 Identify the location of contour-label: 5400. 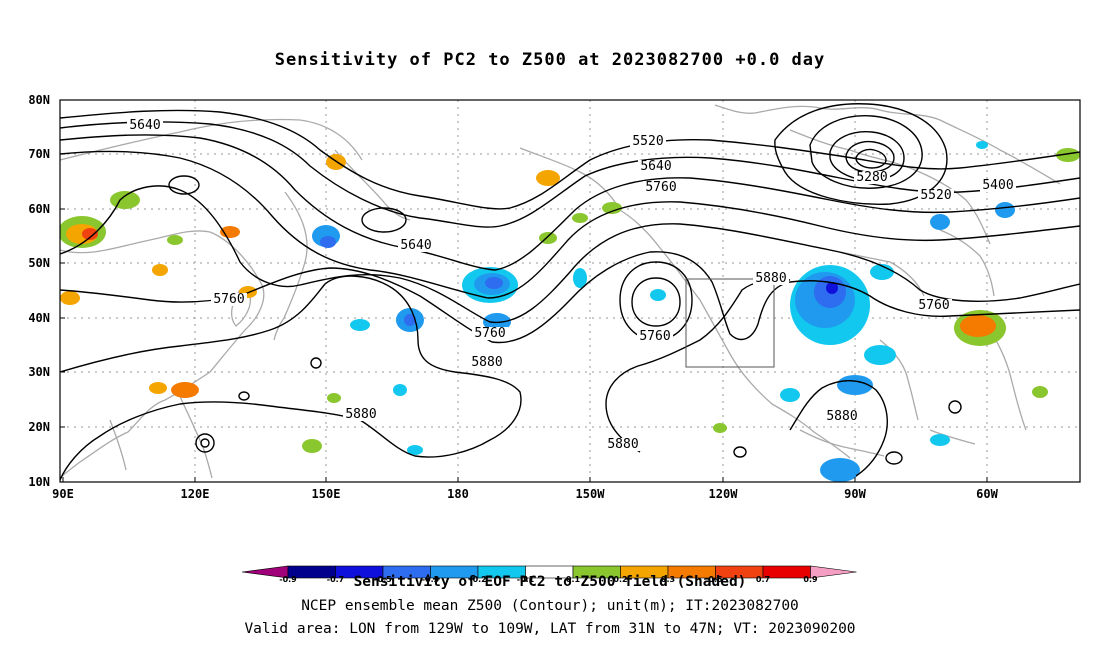
(997, 185).